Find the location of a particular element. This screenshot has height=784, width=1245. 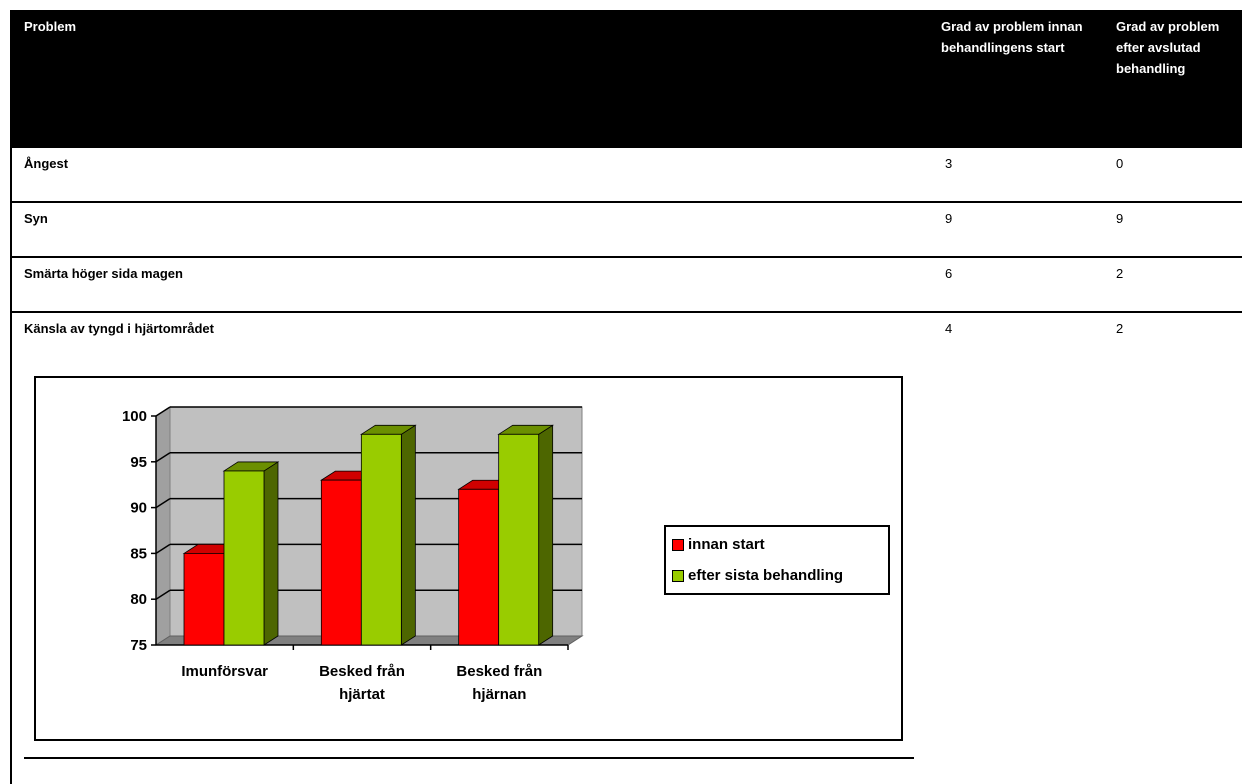

row-problem: Syn is located at coordinates (36, 218).